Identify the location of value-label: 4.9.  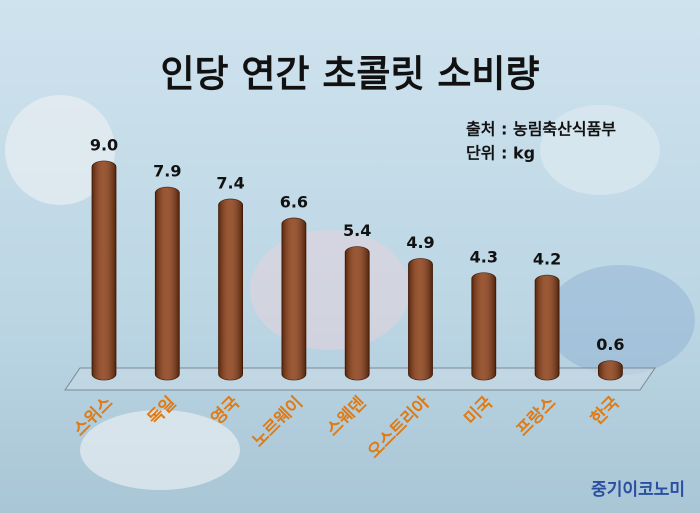
(420, 242).